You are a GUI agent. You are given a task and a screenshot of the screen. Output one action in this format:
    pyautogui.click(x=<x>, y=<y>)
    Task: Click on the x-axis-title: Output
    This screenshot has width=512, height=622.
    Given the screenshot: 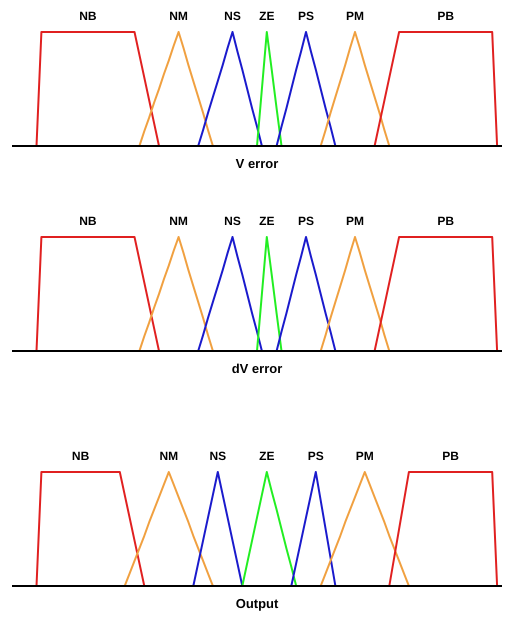 What is the action you would take?
    pyautogui.click(x=257, y=603)
    